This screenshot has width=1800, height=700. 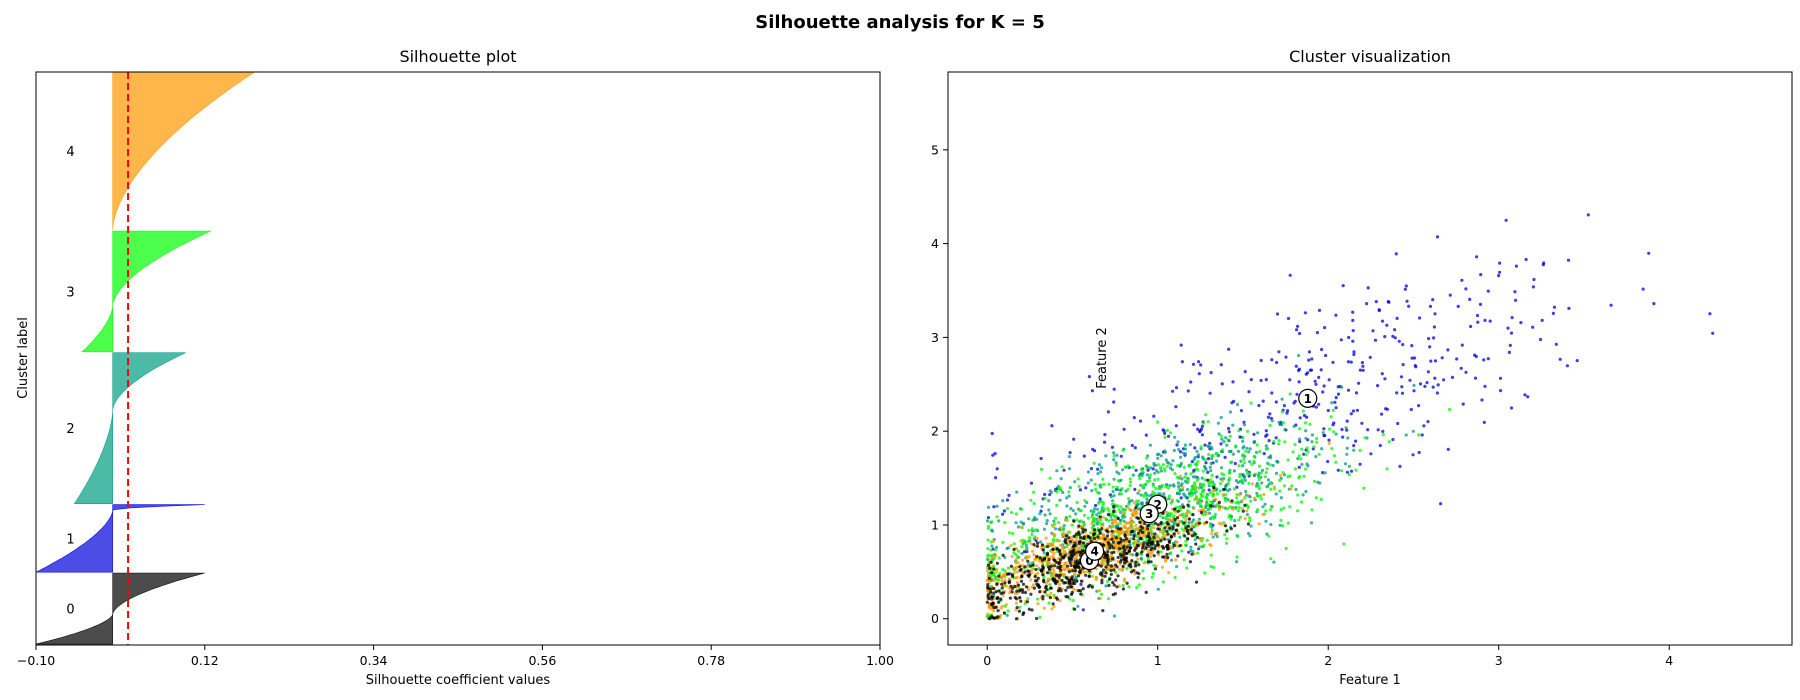 What do you see at coordinates (23, 358) in the screenshot?
I see `silhouette-y-axis-label: Cluster label` at bounding box center [23, 358].